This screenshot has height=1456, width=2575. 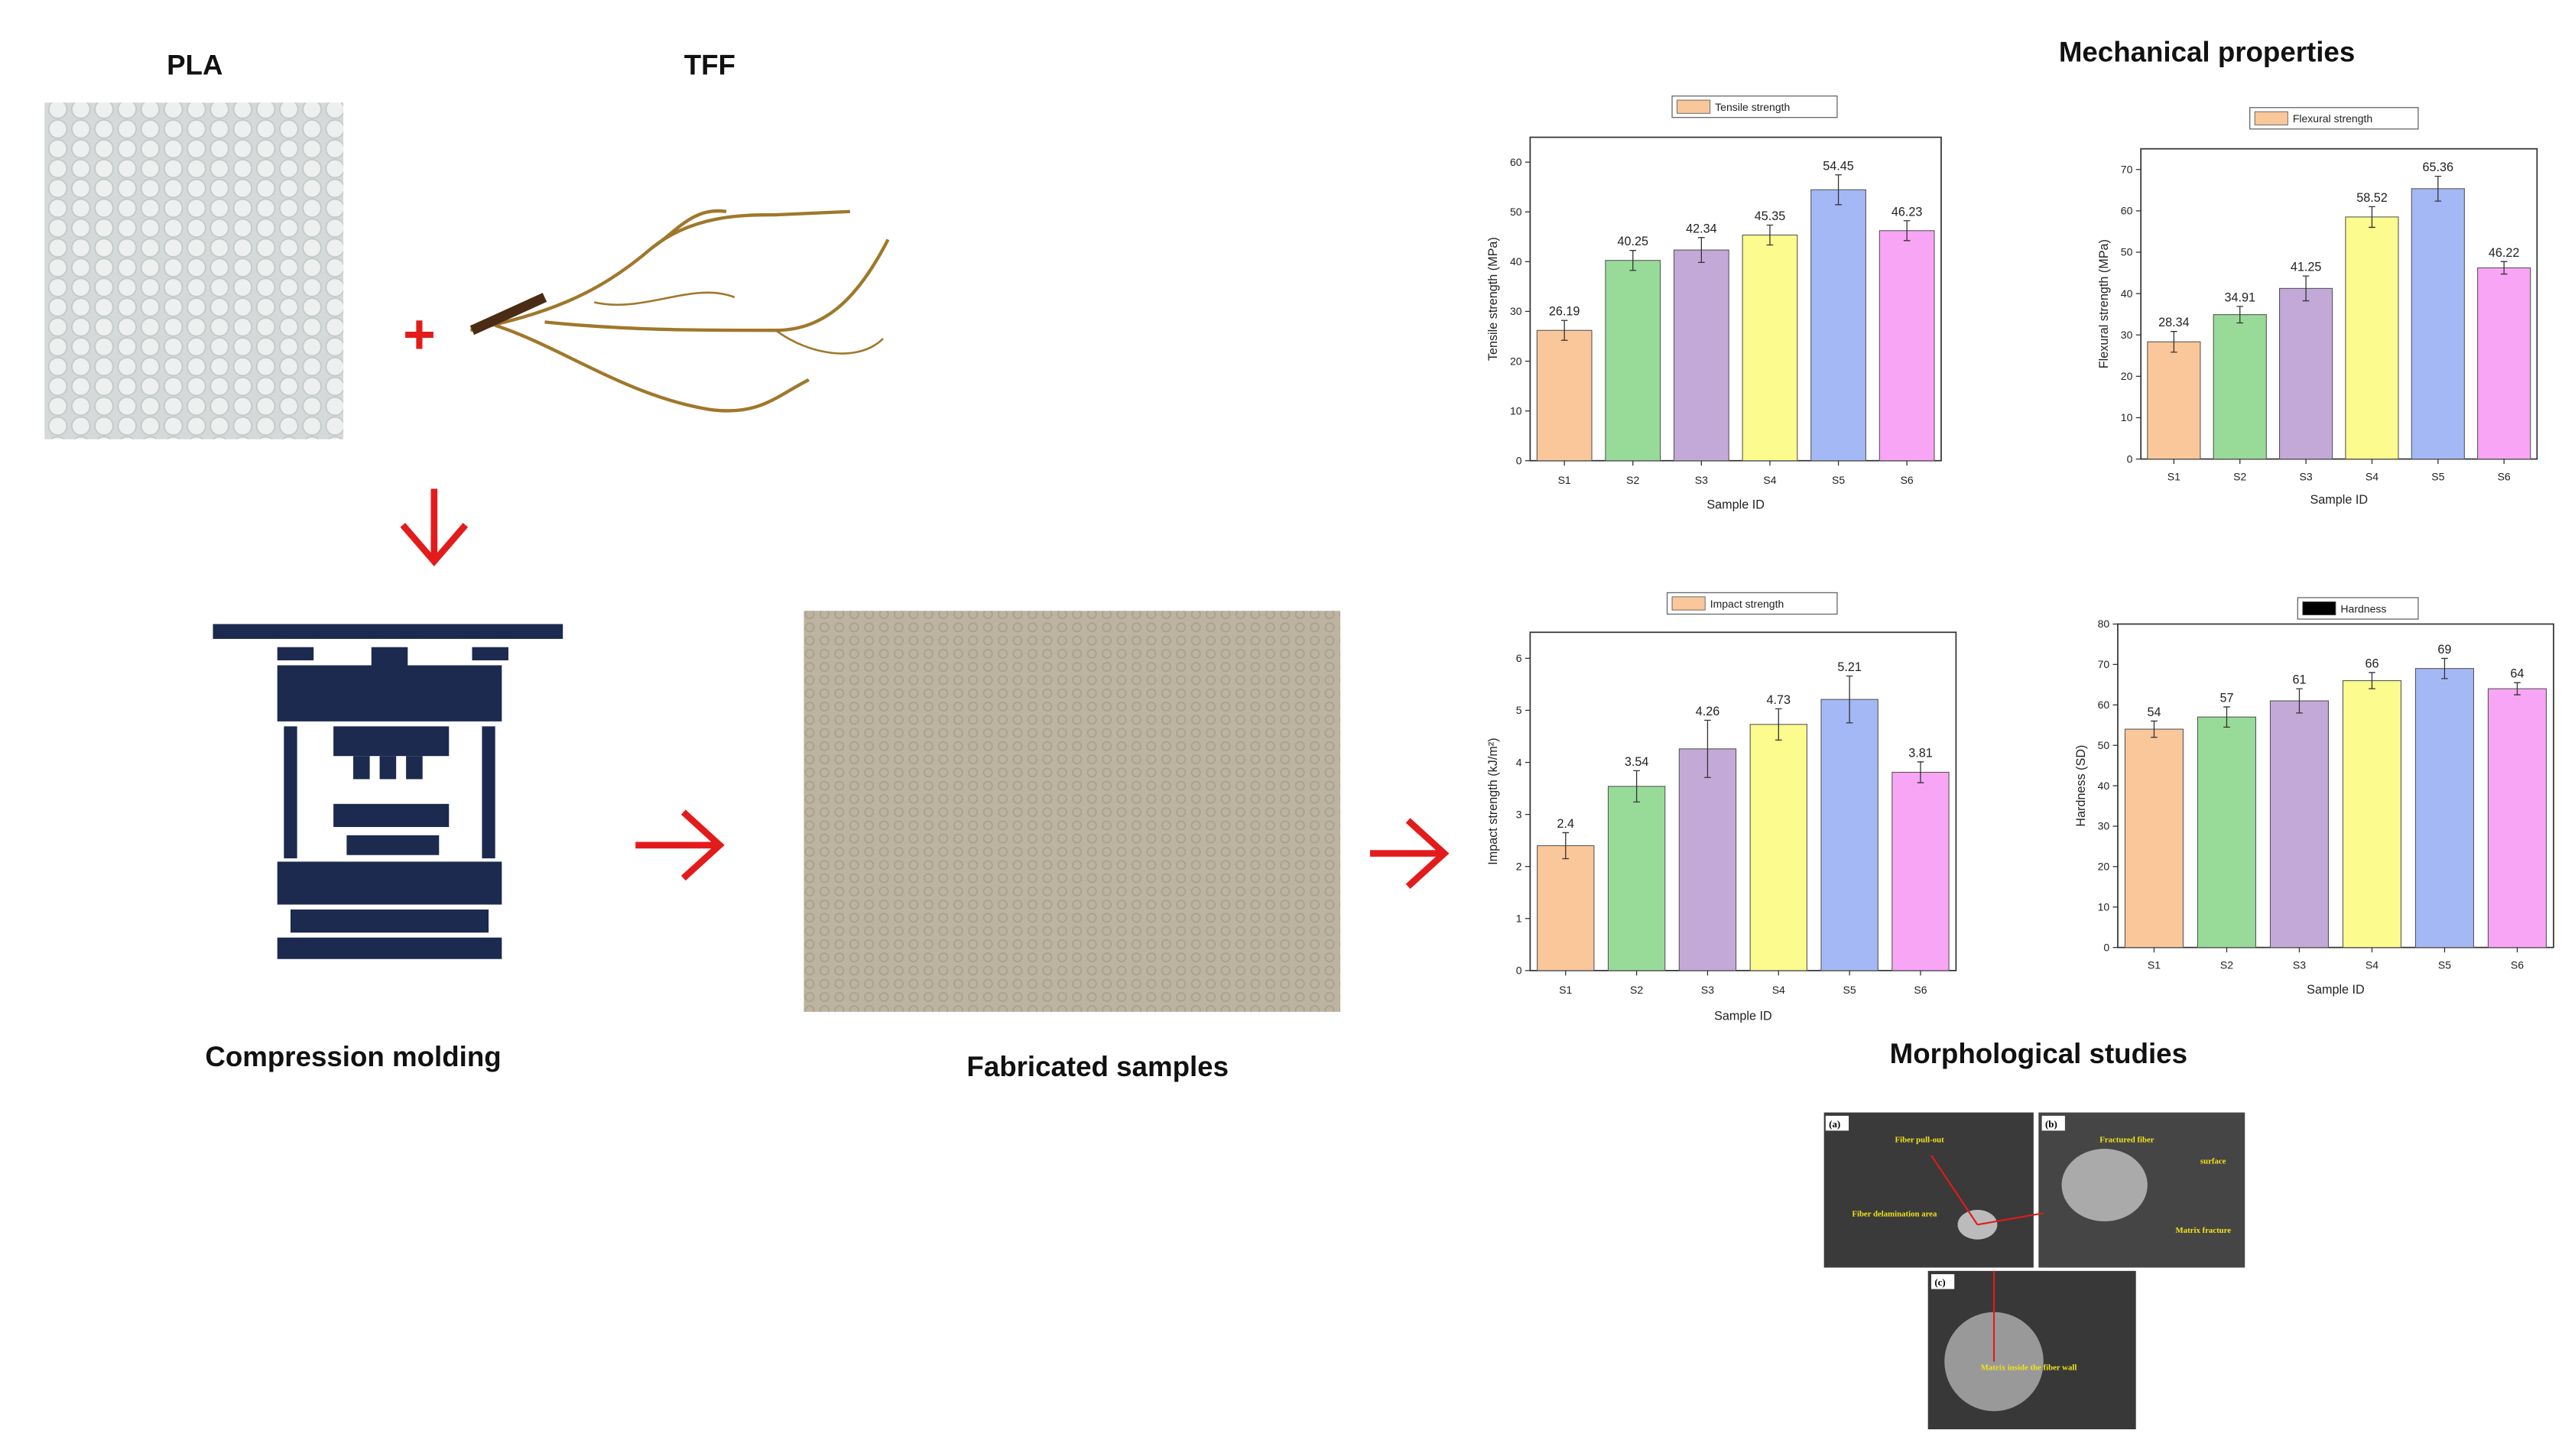 I want to click on value-label: 4.26, so click(x=1708, y=711).